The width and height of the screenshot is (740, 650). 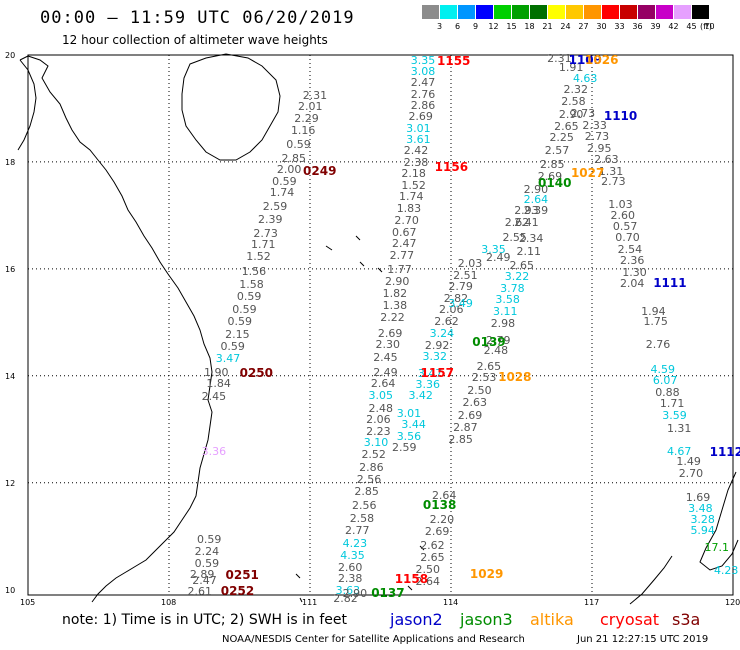 I want to click on wave-height-label: 2.60, so click(x=623, y=215).